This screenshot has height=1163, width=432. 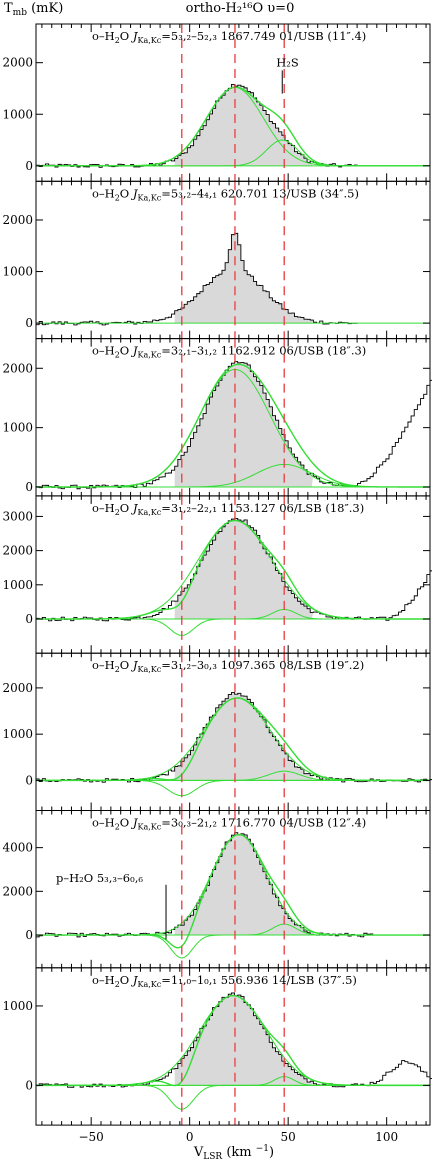 What do you see at coordinates (190, 1137) in the screenshot?
I see `x-tick-label: 0` at bounding box center [190, 1137].